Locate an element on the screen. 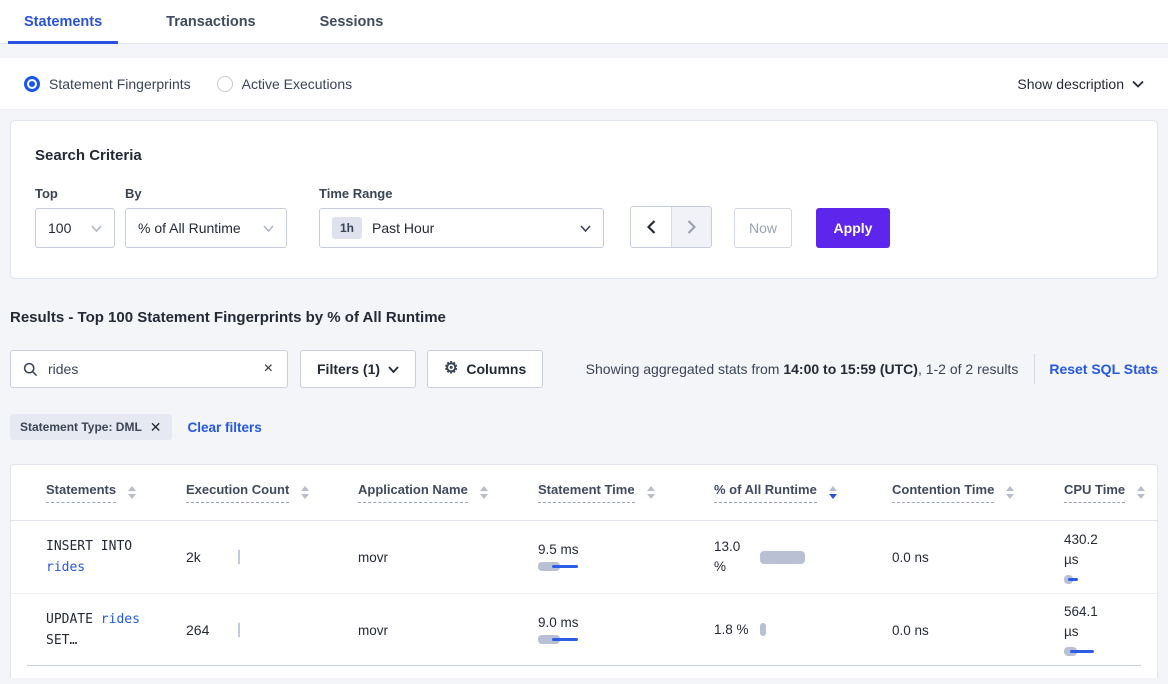  by-field: By % of All Runtime is located at coordinates (217, 217).